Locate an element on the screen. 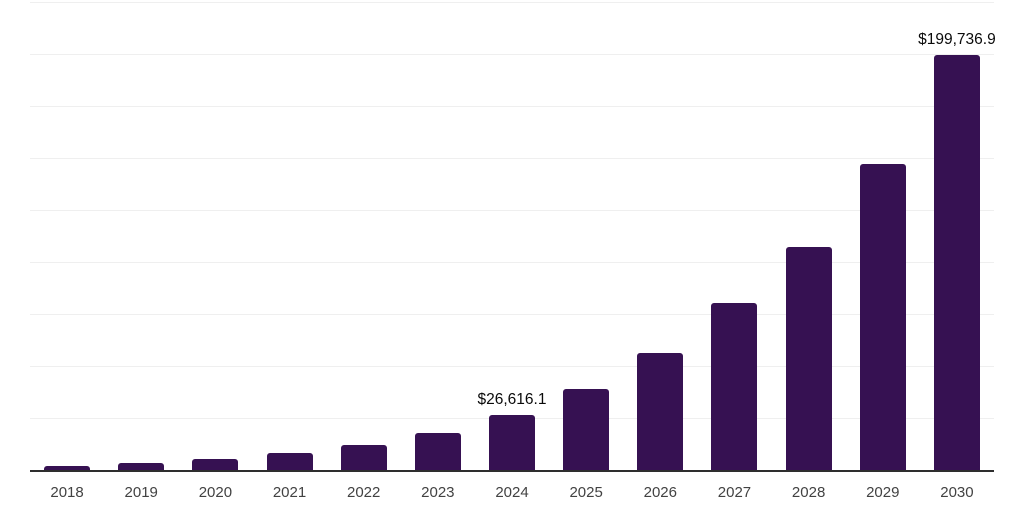 This screenshot has height=512, width=1024. x-tick-label-2025: 2025 is located at coordinates (586, 492).